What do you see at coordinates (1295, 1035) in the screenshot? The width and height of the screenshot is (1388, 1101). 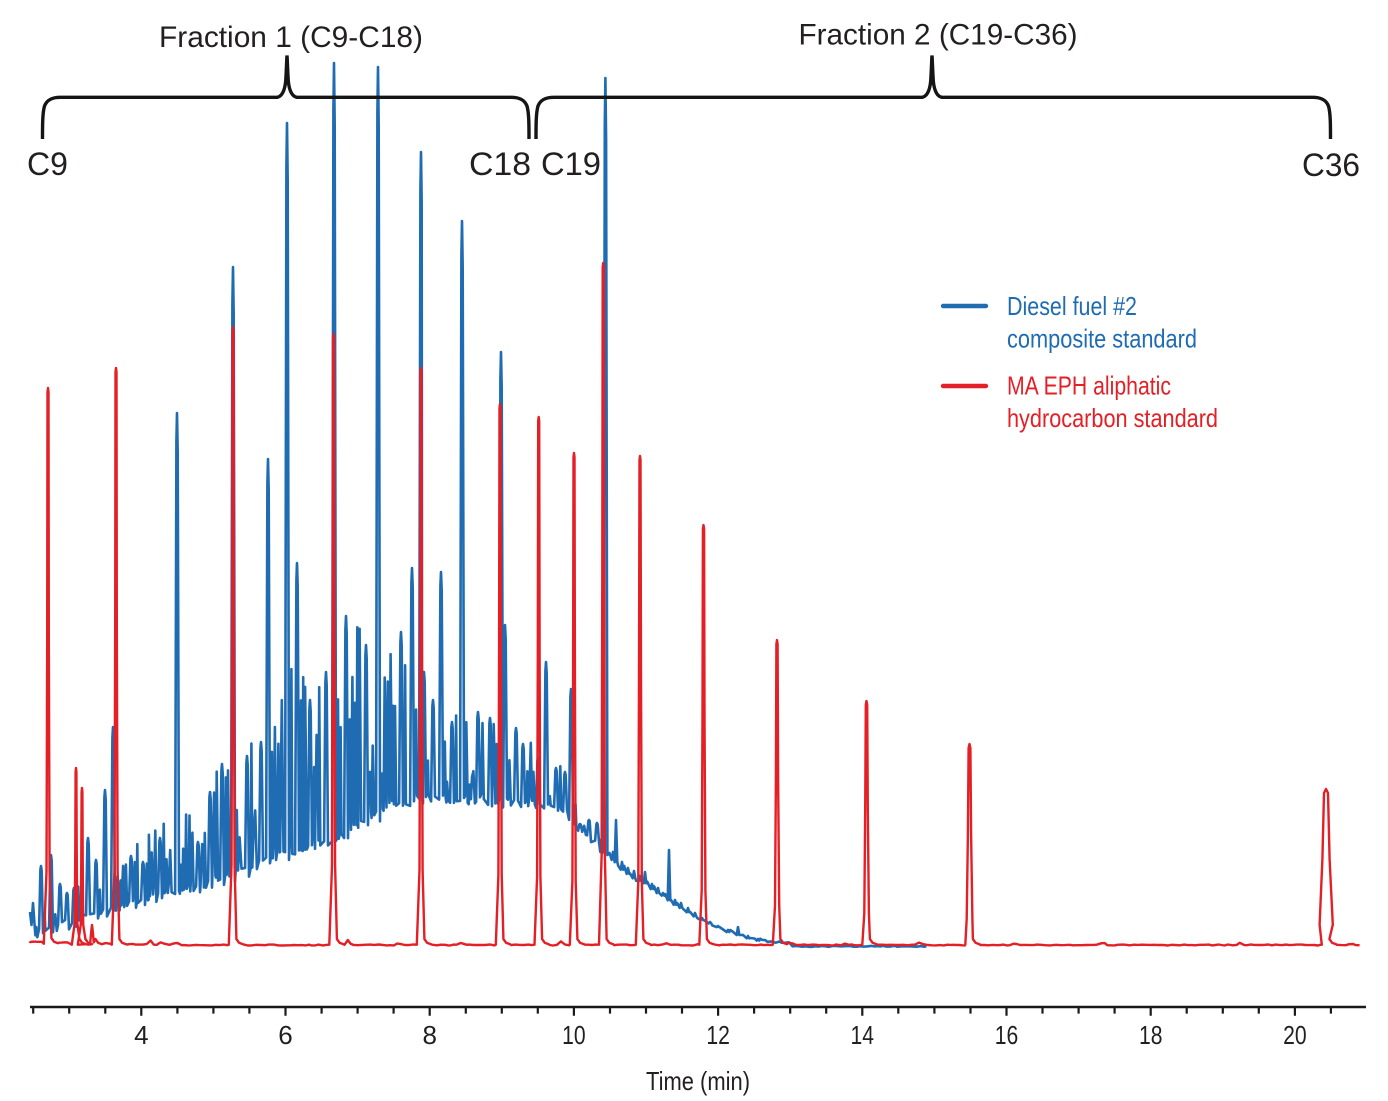 I see `svg-text: 20` at bounding box center [1295, 1035].